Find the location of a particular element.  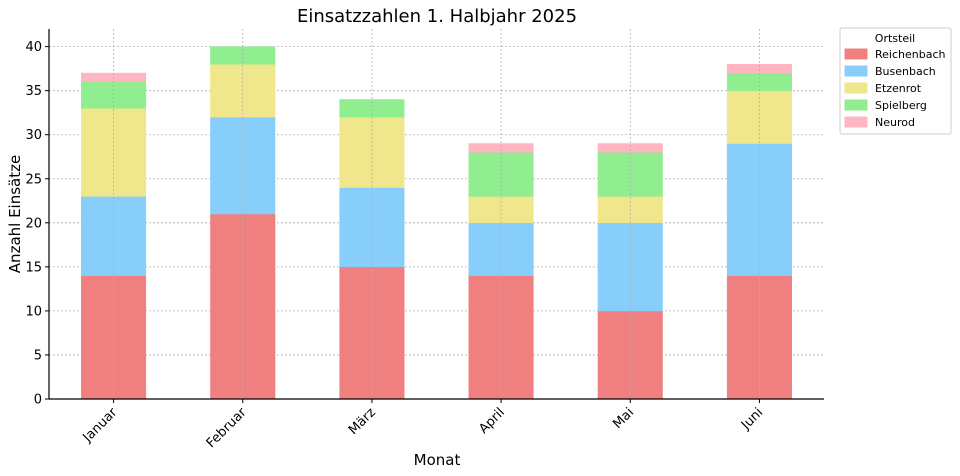

legend-entry-label: Busenbach is located at coordinates (905, 71).